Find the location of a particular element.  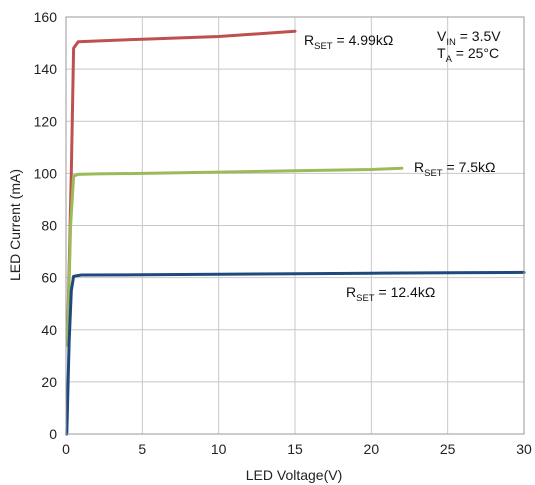

x-tick-label: 30 is located at coordinates (524, 449).